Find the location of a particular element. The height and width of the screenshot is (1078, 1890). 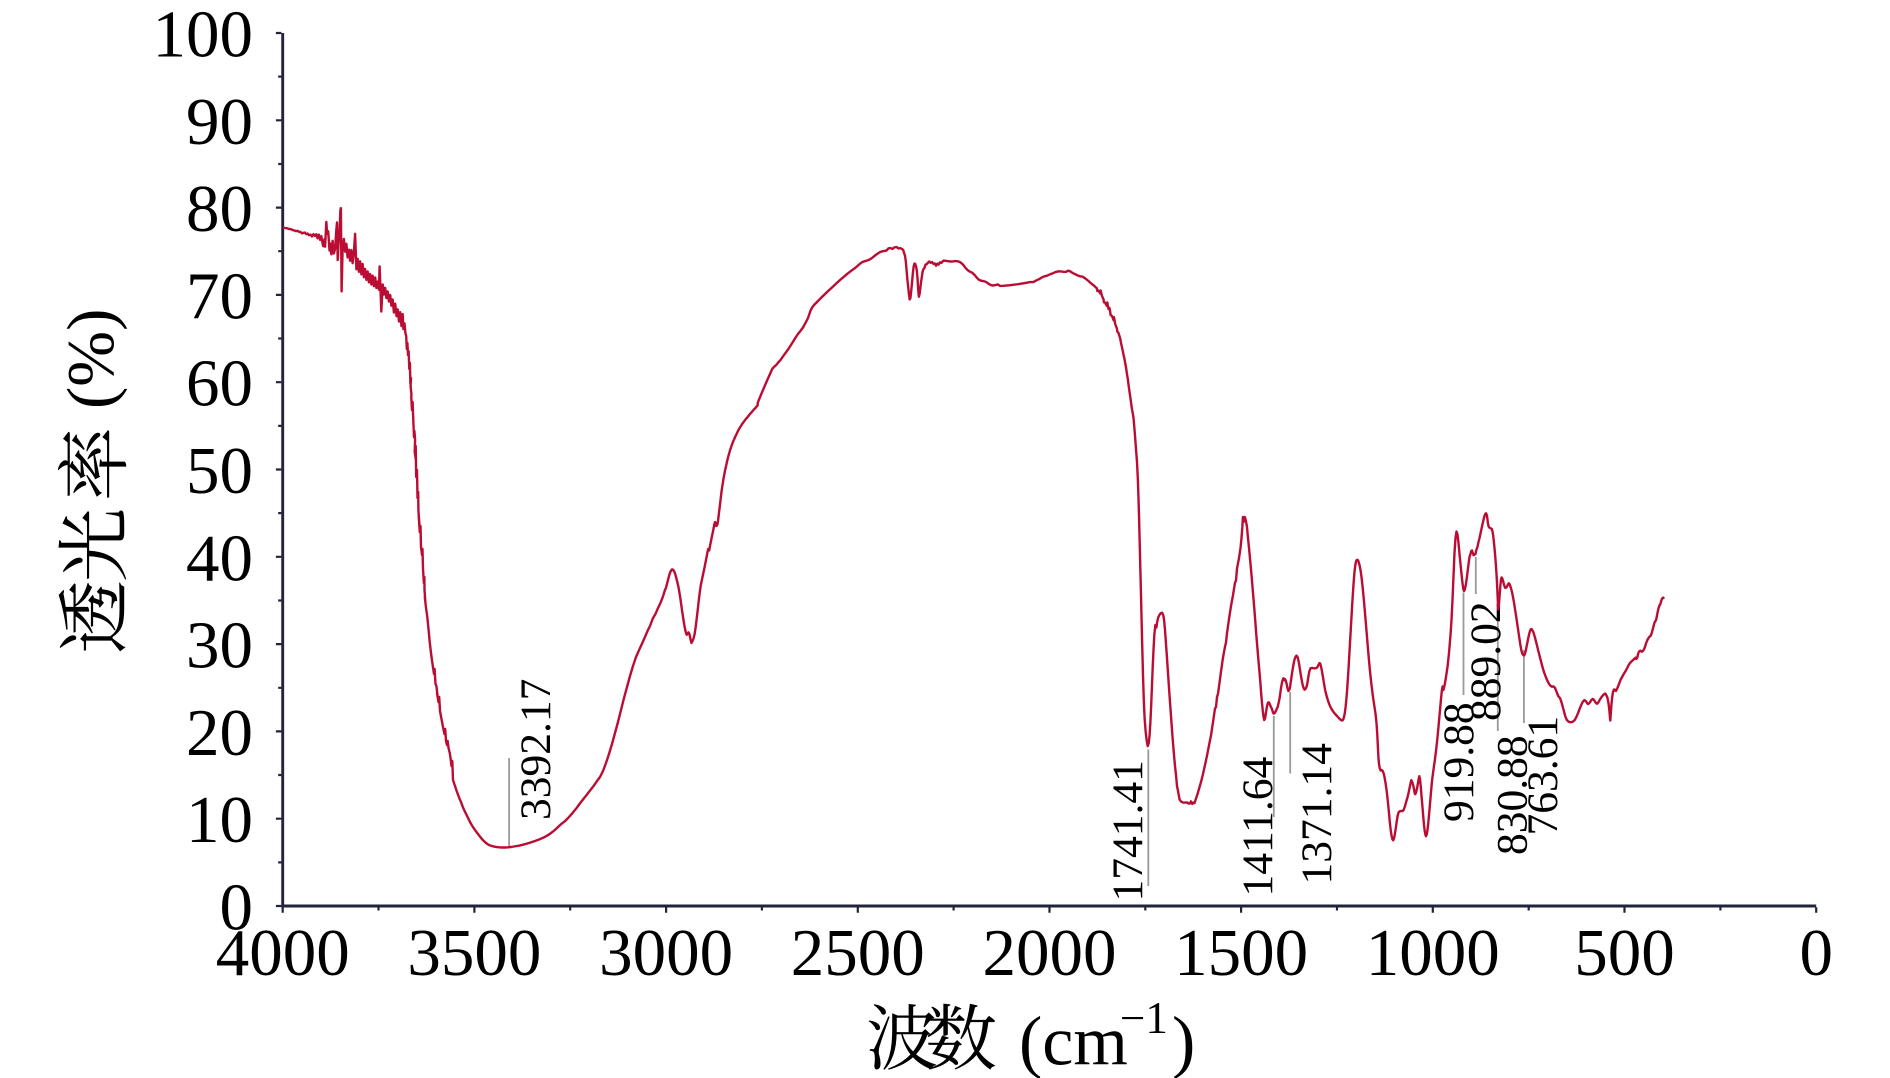

svg-text: 10 is located at coordinates (219, 820).